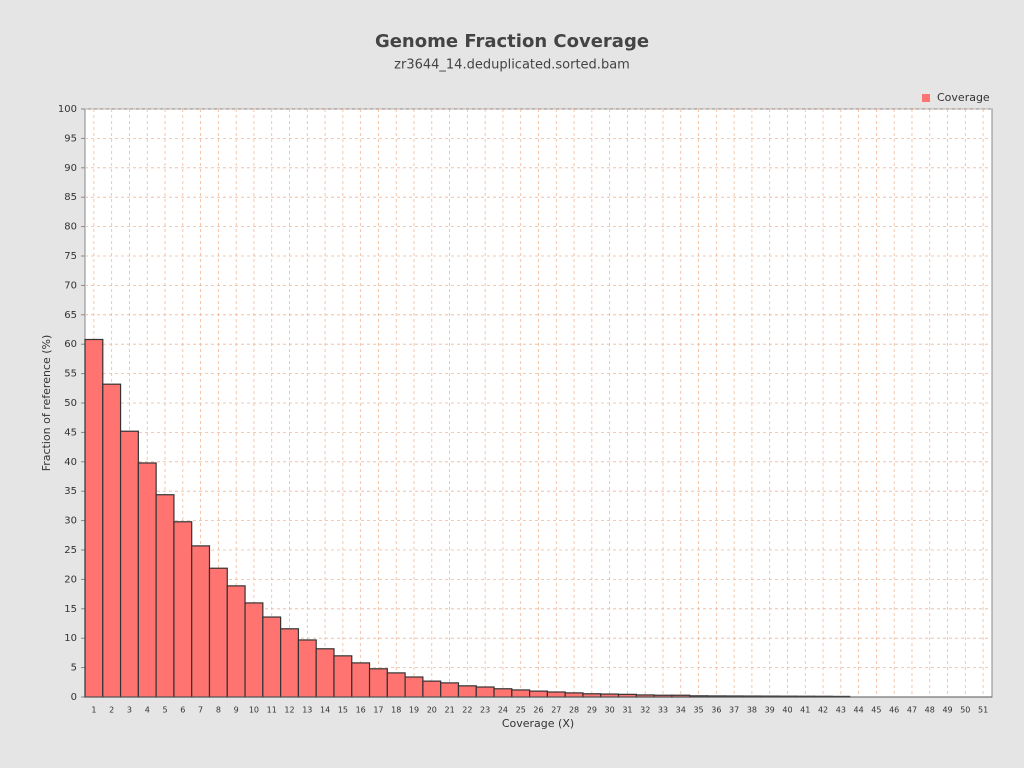  I want to click on x-tick-label: 32, so click(645, 710).